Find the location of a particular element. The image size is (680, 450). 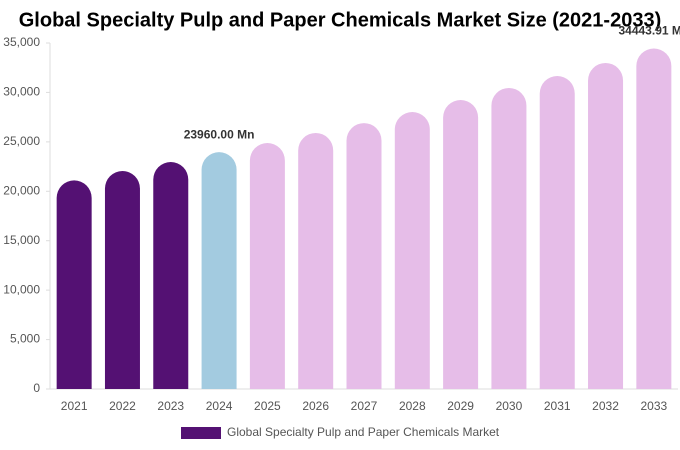

legend-swatch is located at coordinates (201, 433).